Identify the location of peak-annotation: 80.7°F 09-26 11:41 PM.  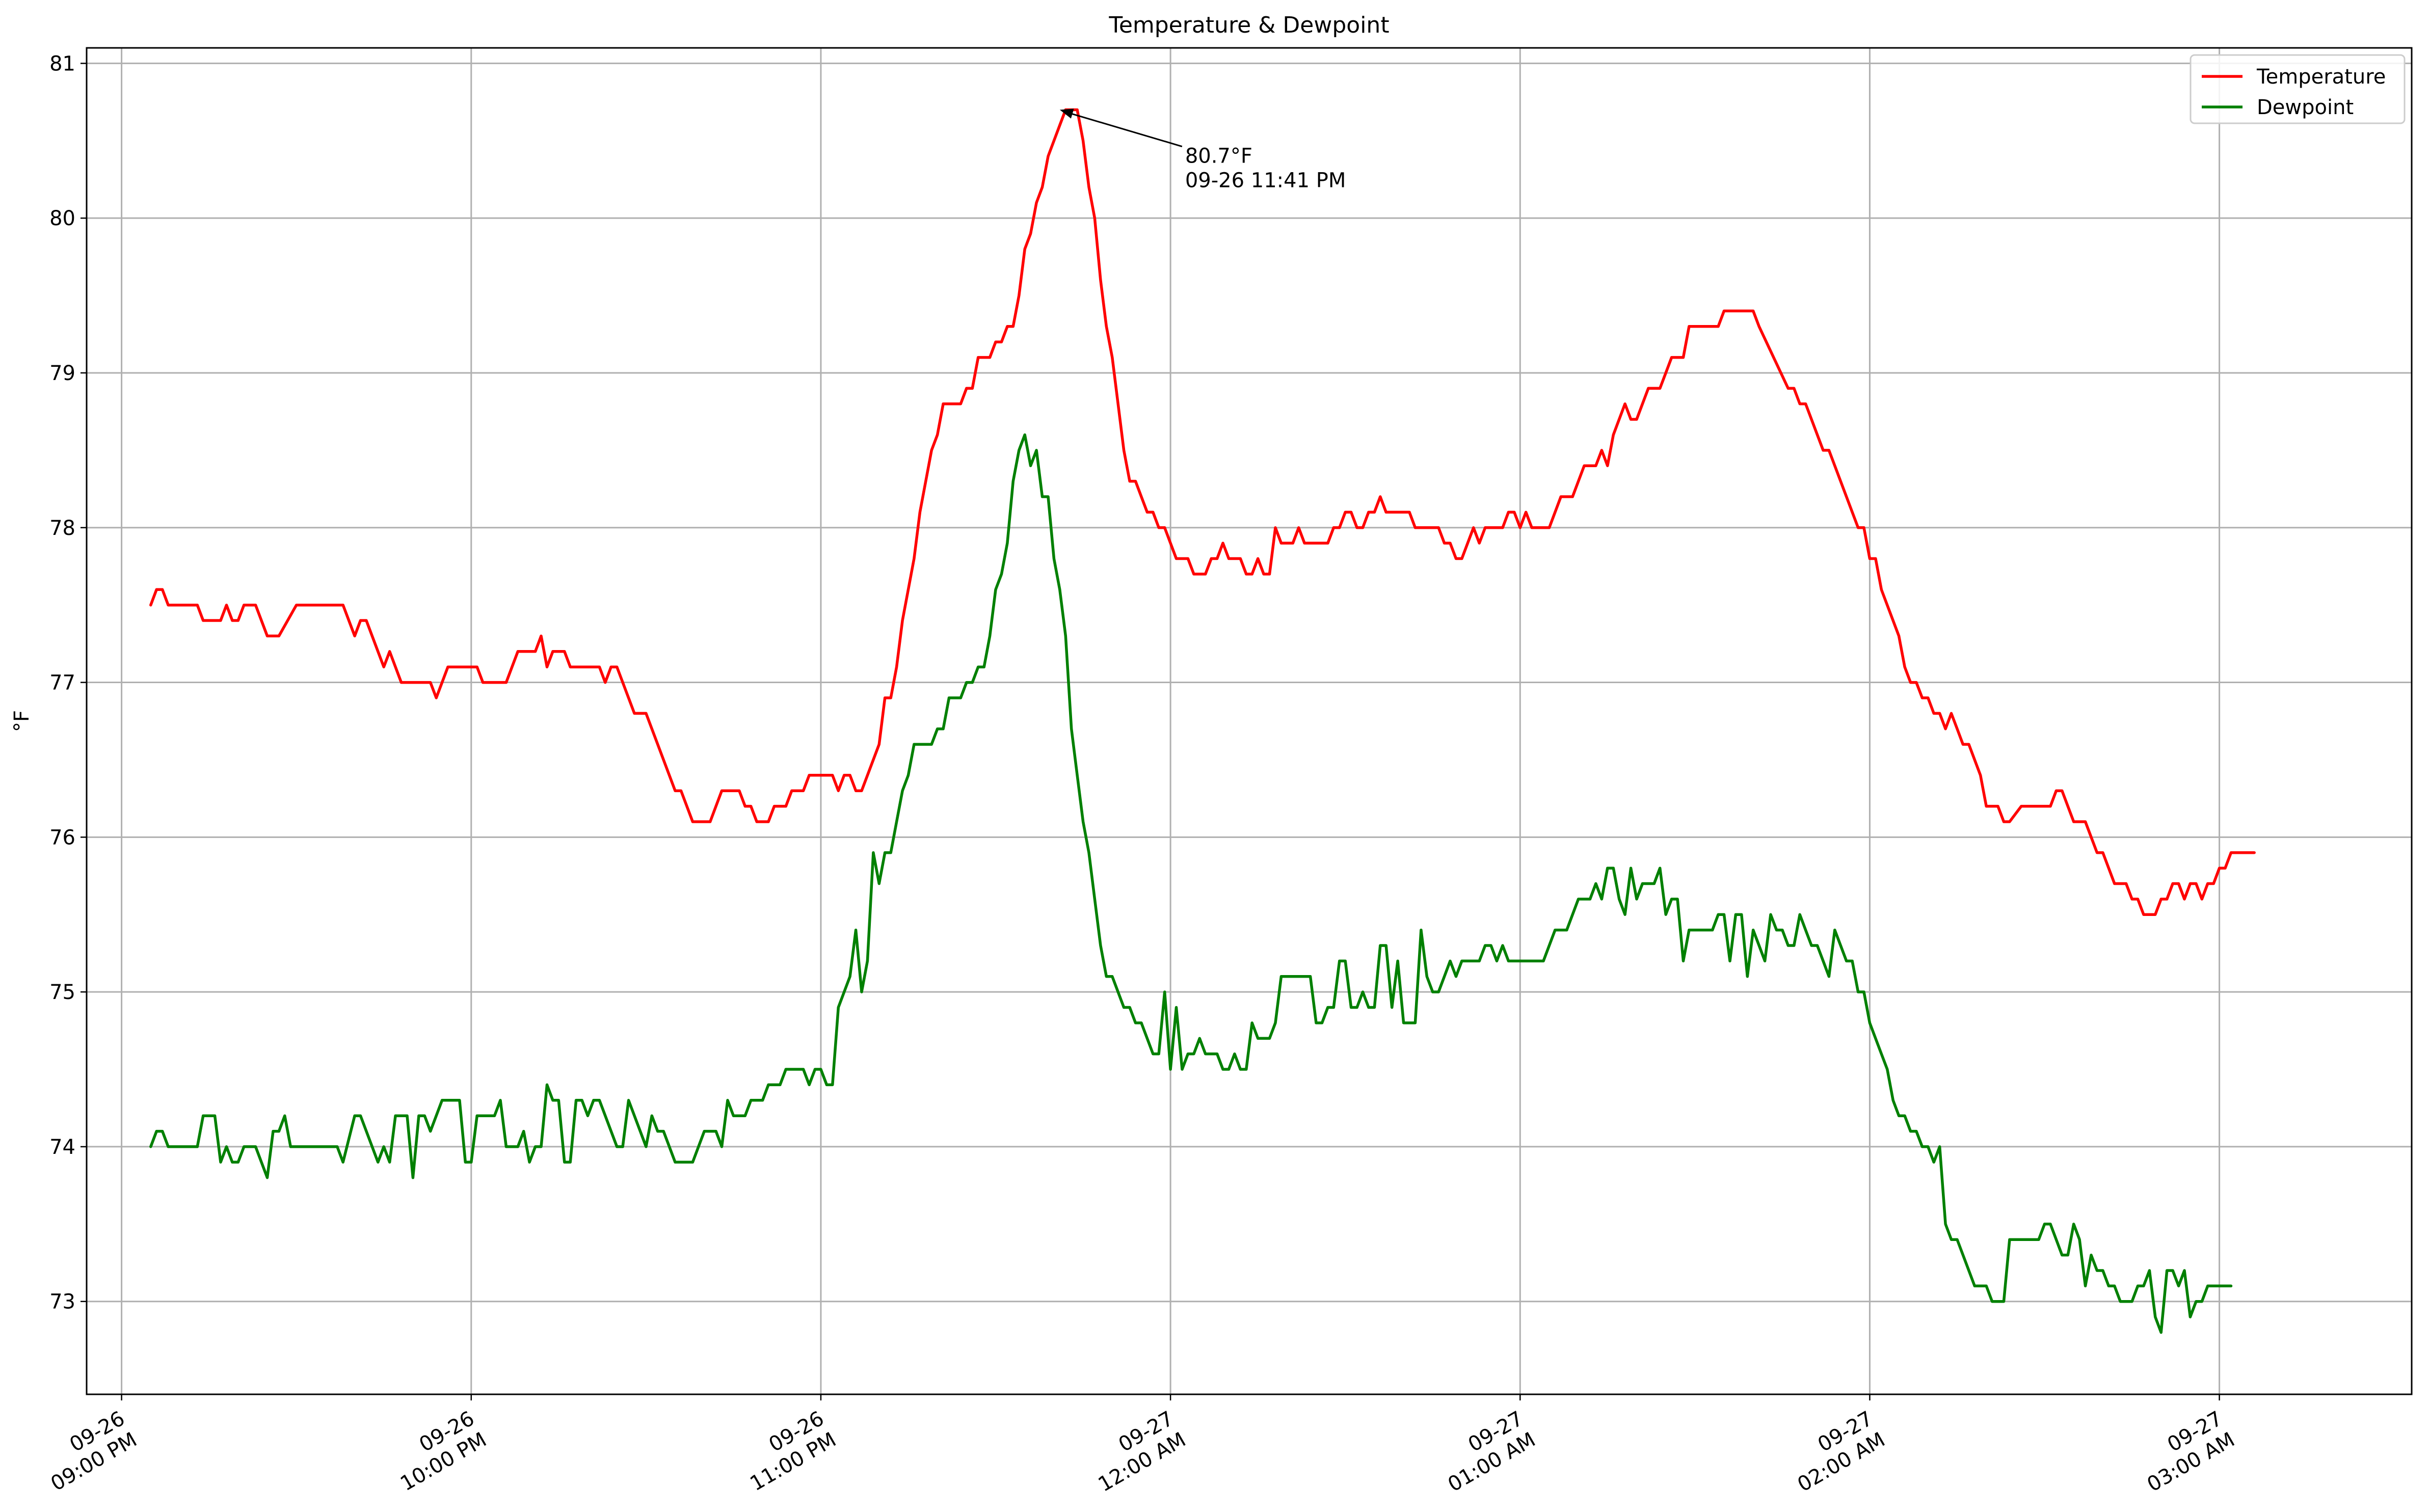
(1202, 151).